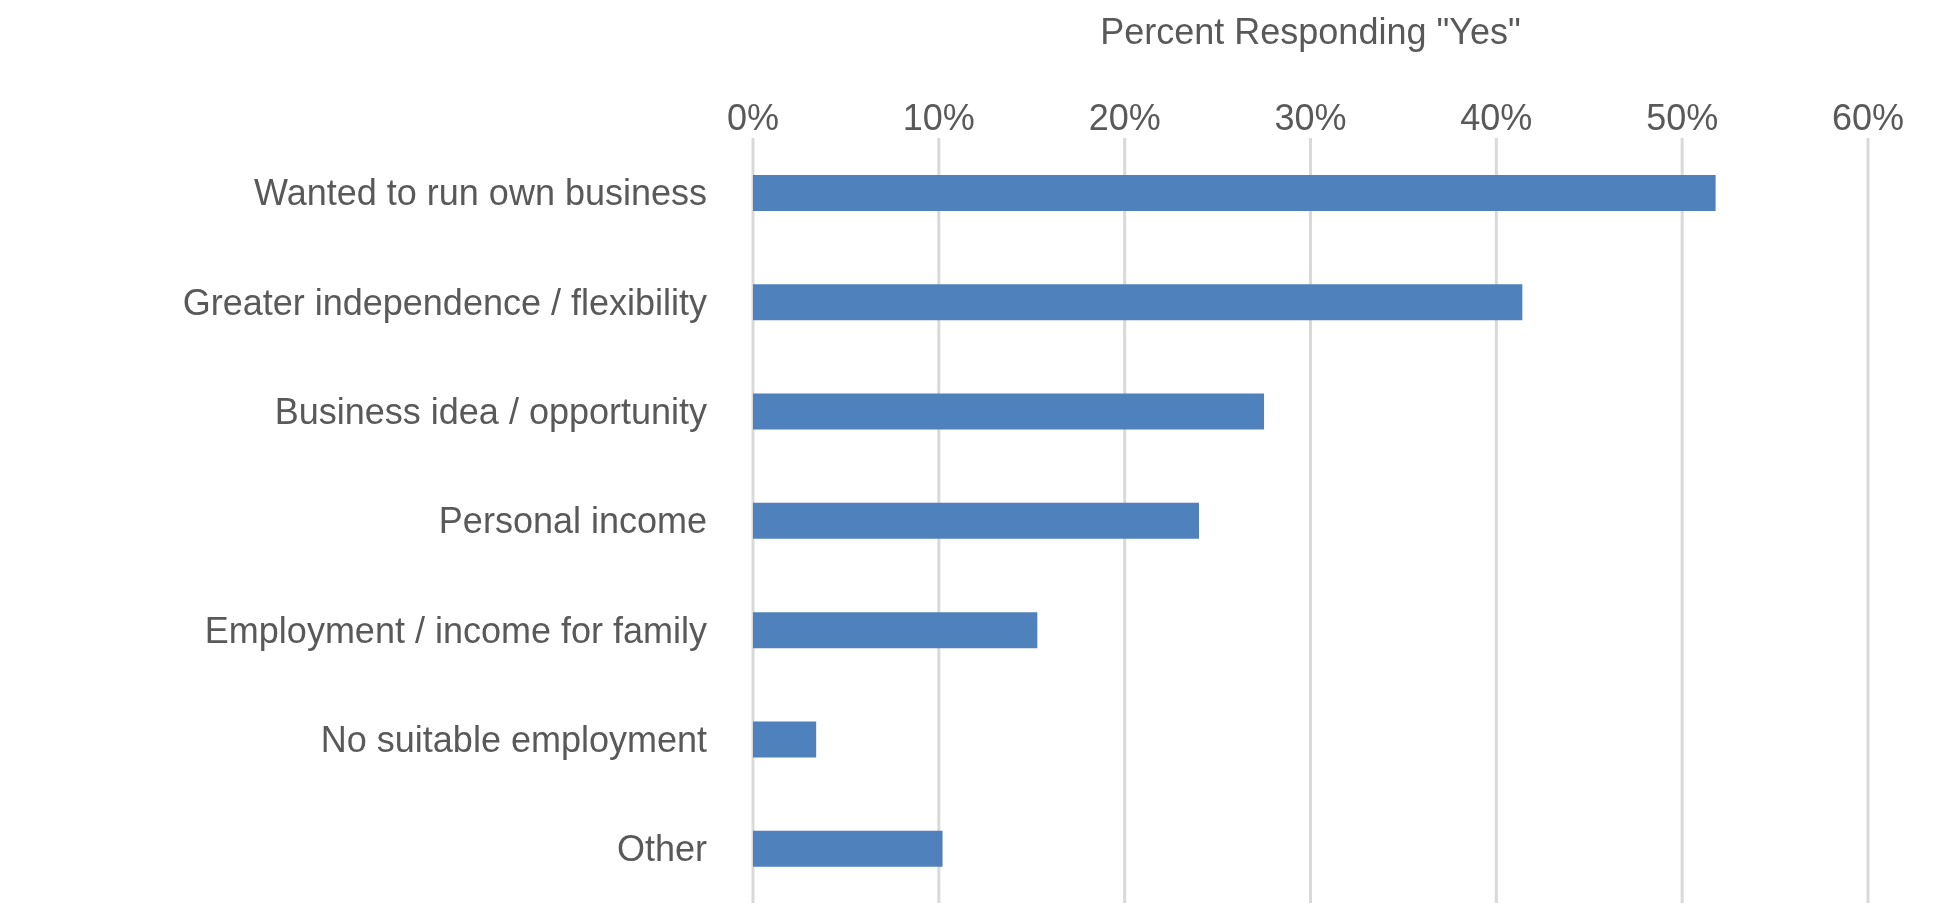 The image size is (1939, 919). What do you see at coordinates (455, 630) in the screenshot?
I see `y-tick-label: Employment / income for family` at bounding box center [455, 630].